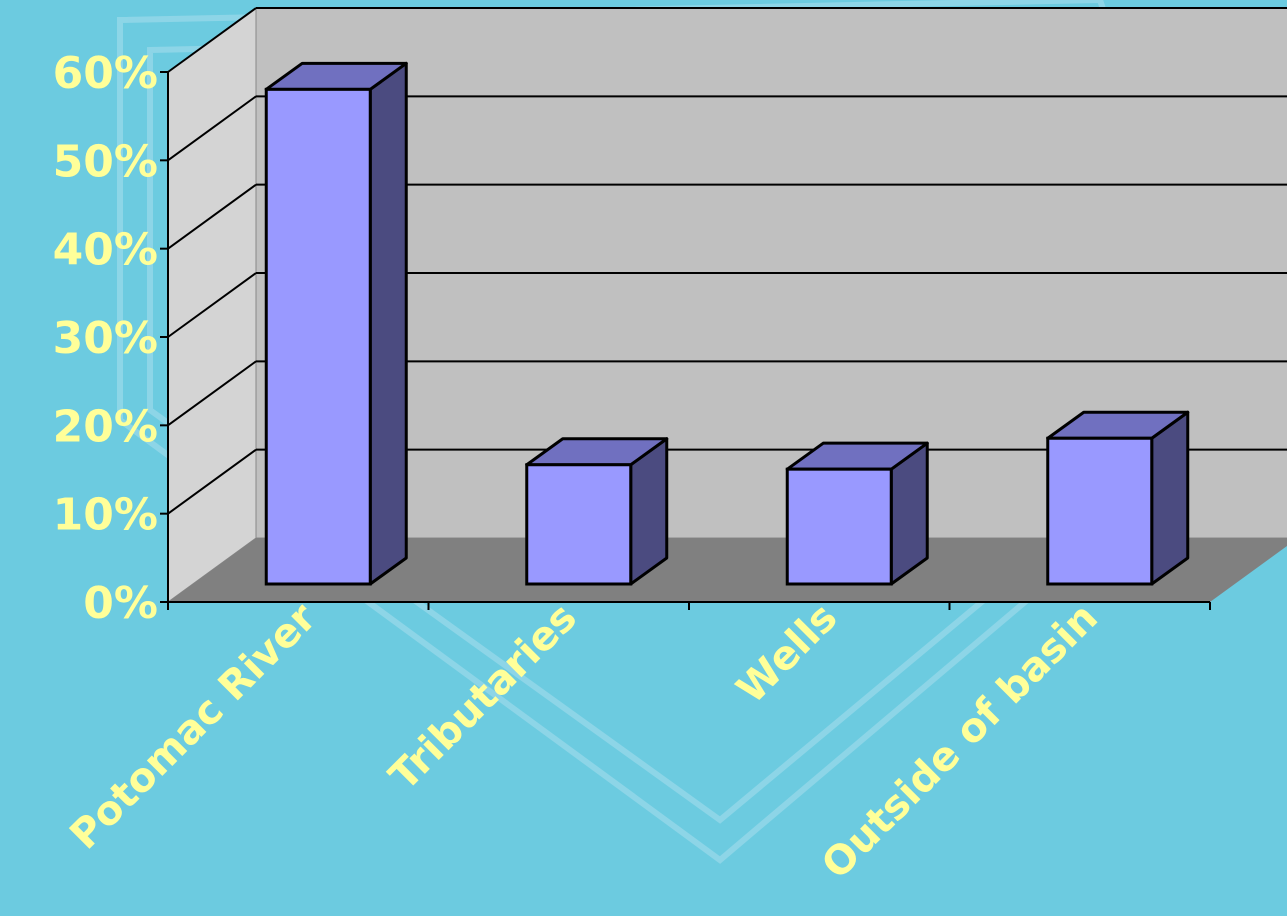  What do you see at coordinates (105, 73) in the screenshot?
I see `y-tick-label: 60%` at bounding box center [105, 73].